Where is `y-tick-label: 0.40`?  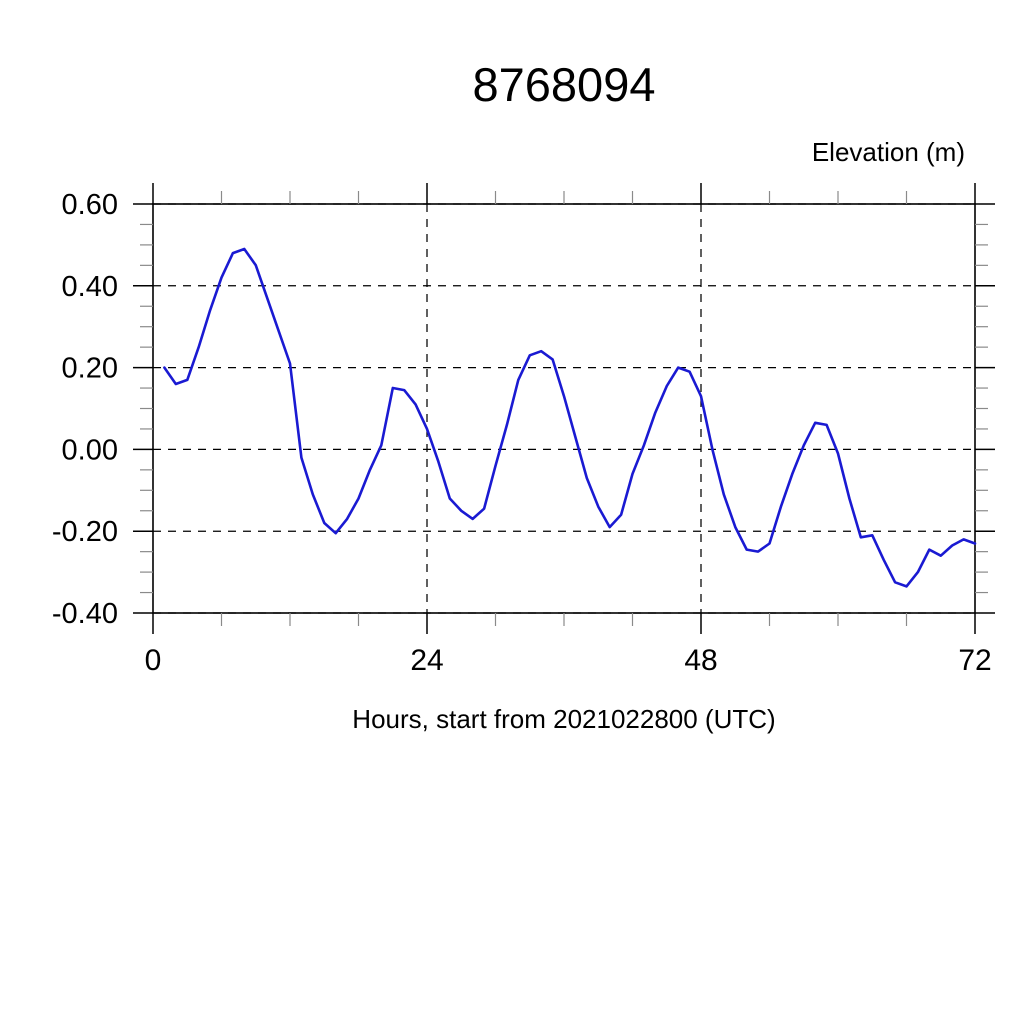
y-tick-label: 0.40 is located at coordinates (90, 287).